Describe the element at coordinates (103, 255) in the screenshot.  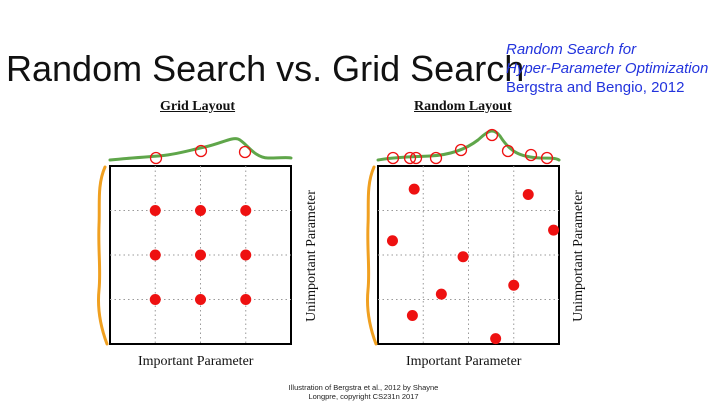
I see `grid-unimportant-function-curve` at that location.